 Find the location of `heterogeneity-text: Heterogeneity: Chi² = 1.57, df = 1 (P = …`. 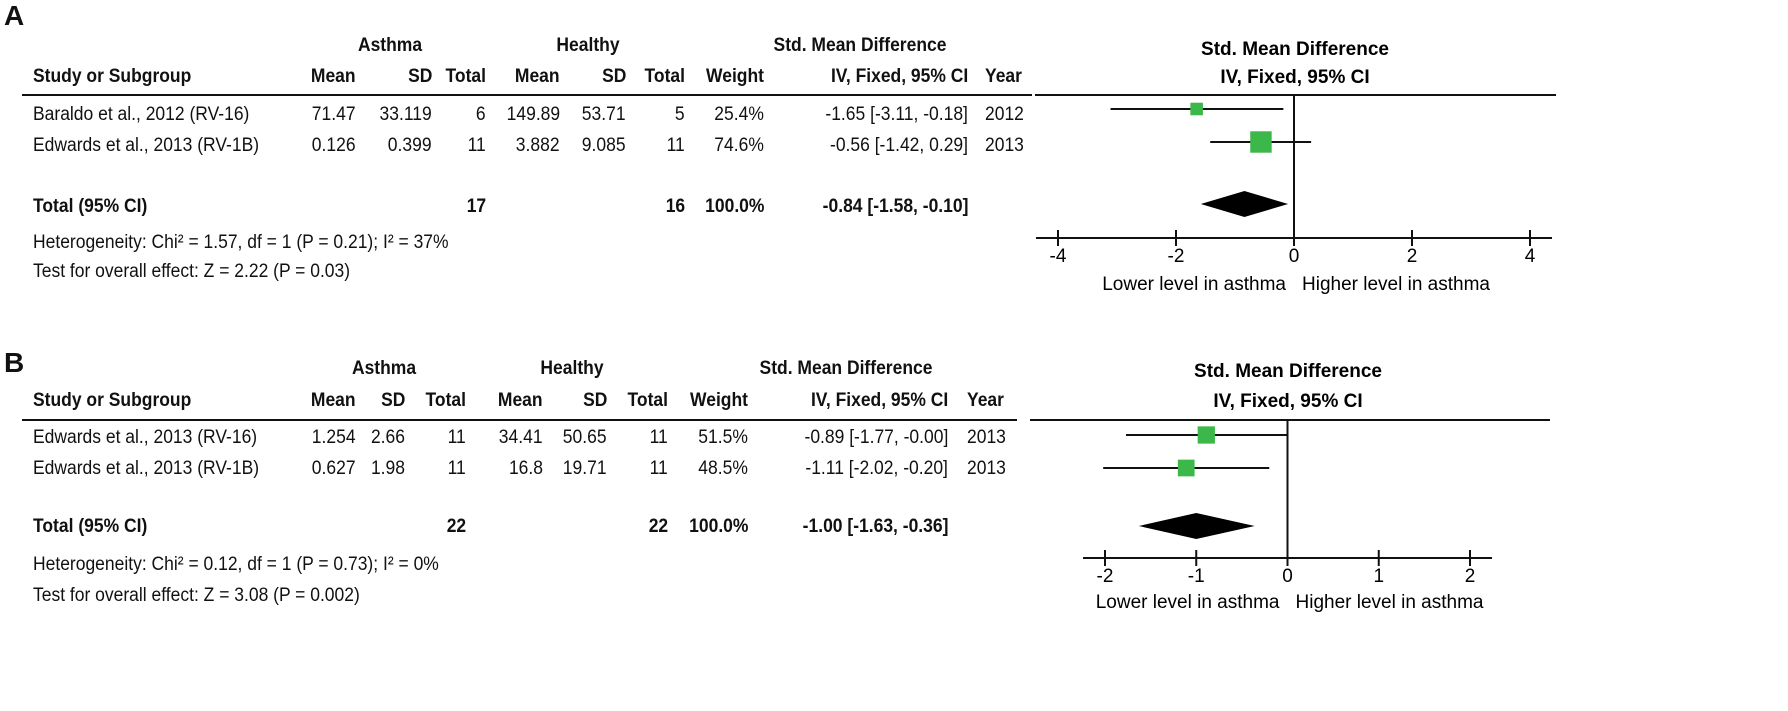

heterogeneity-text: Heterogeneity: Chi² = 1.57, df = 1 (P = … is located at coordinates (241, 242).